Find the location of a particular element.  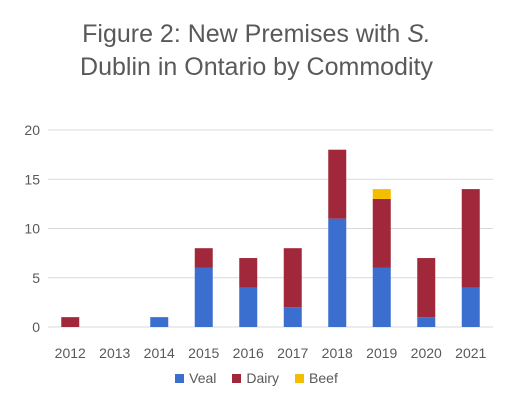

legend-label: Beef is located at coordinates (323, 378).